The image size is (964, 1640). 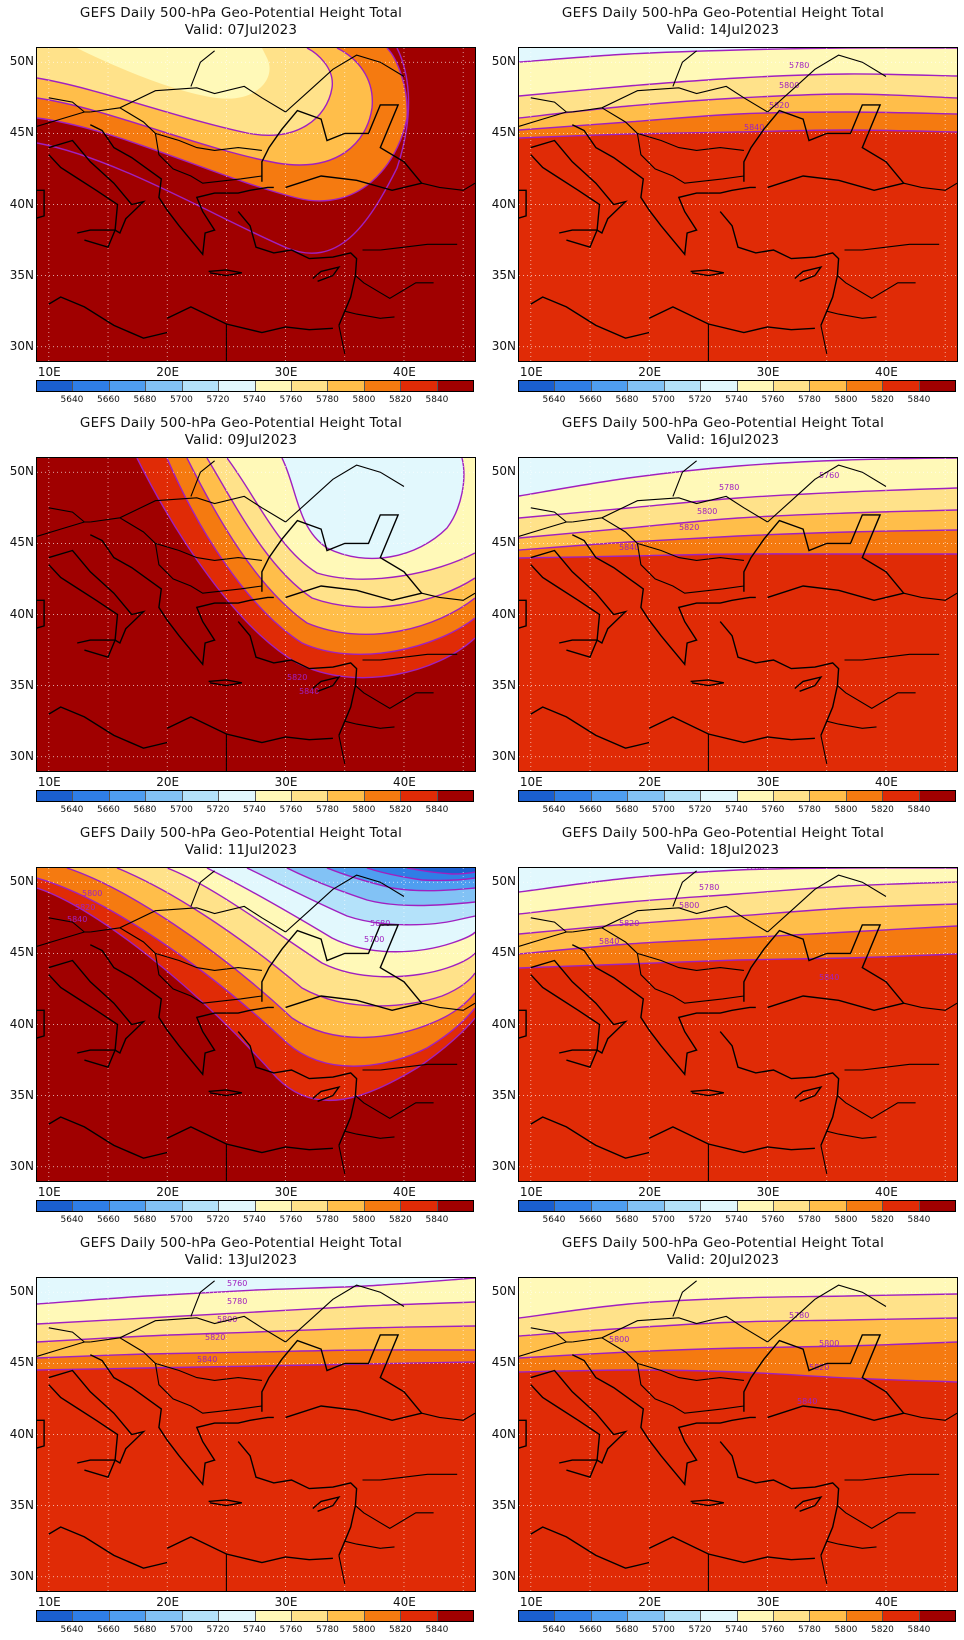 I want to click on lat-label: 35N, so click(x=21, y=1094).